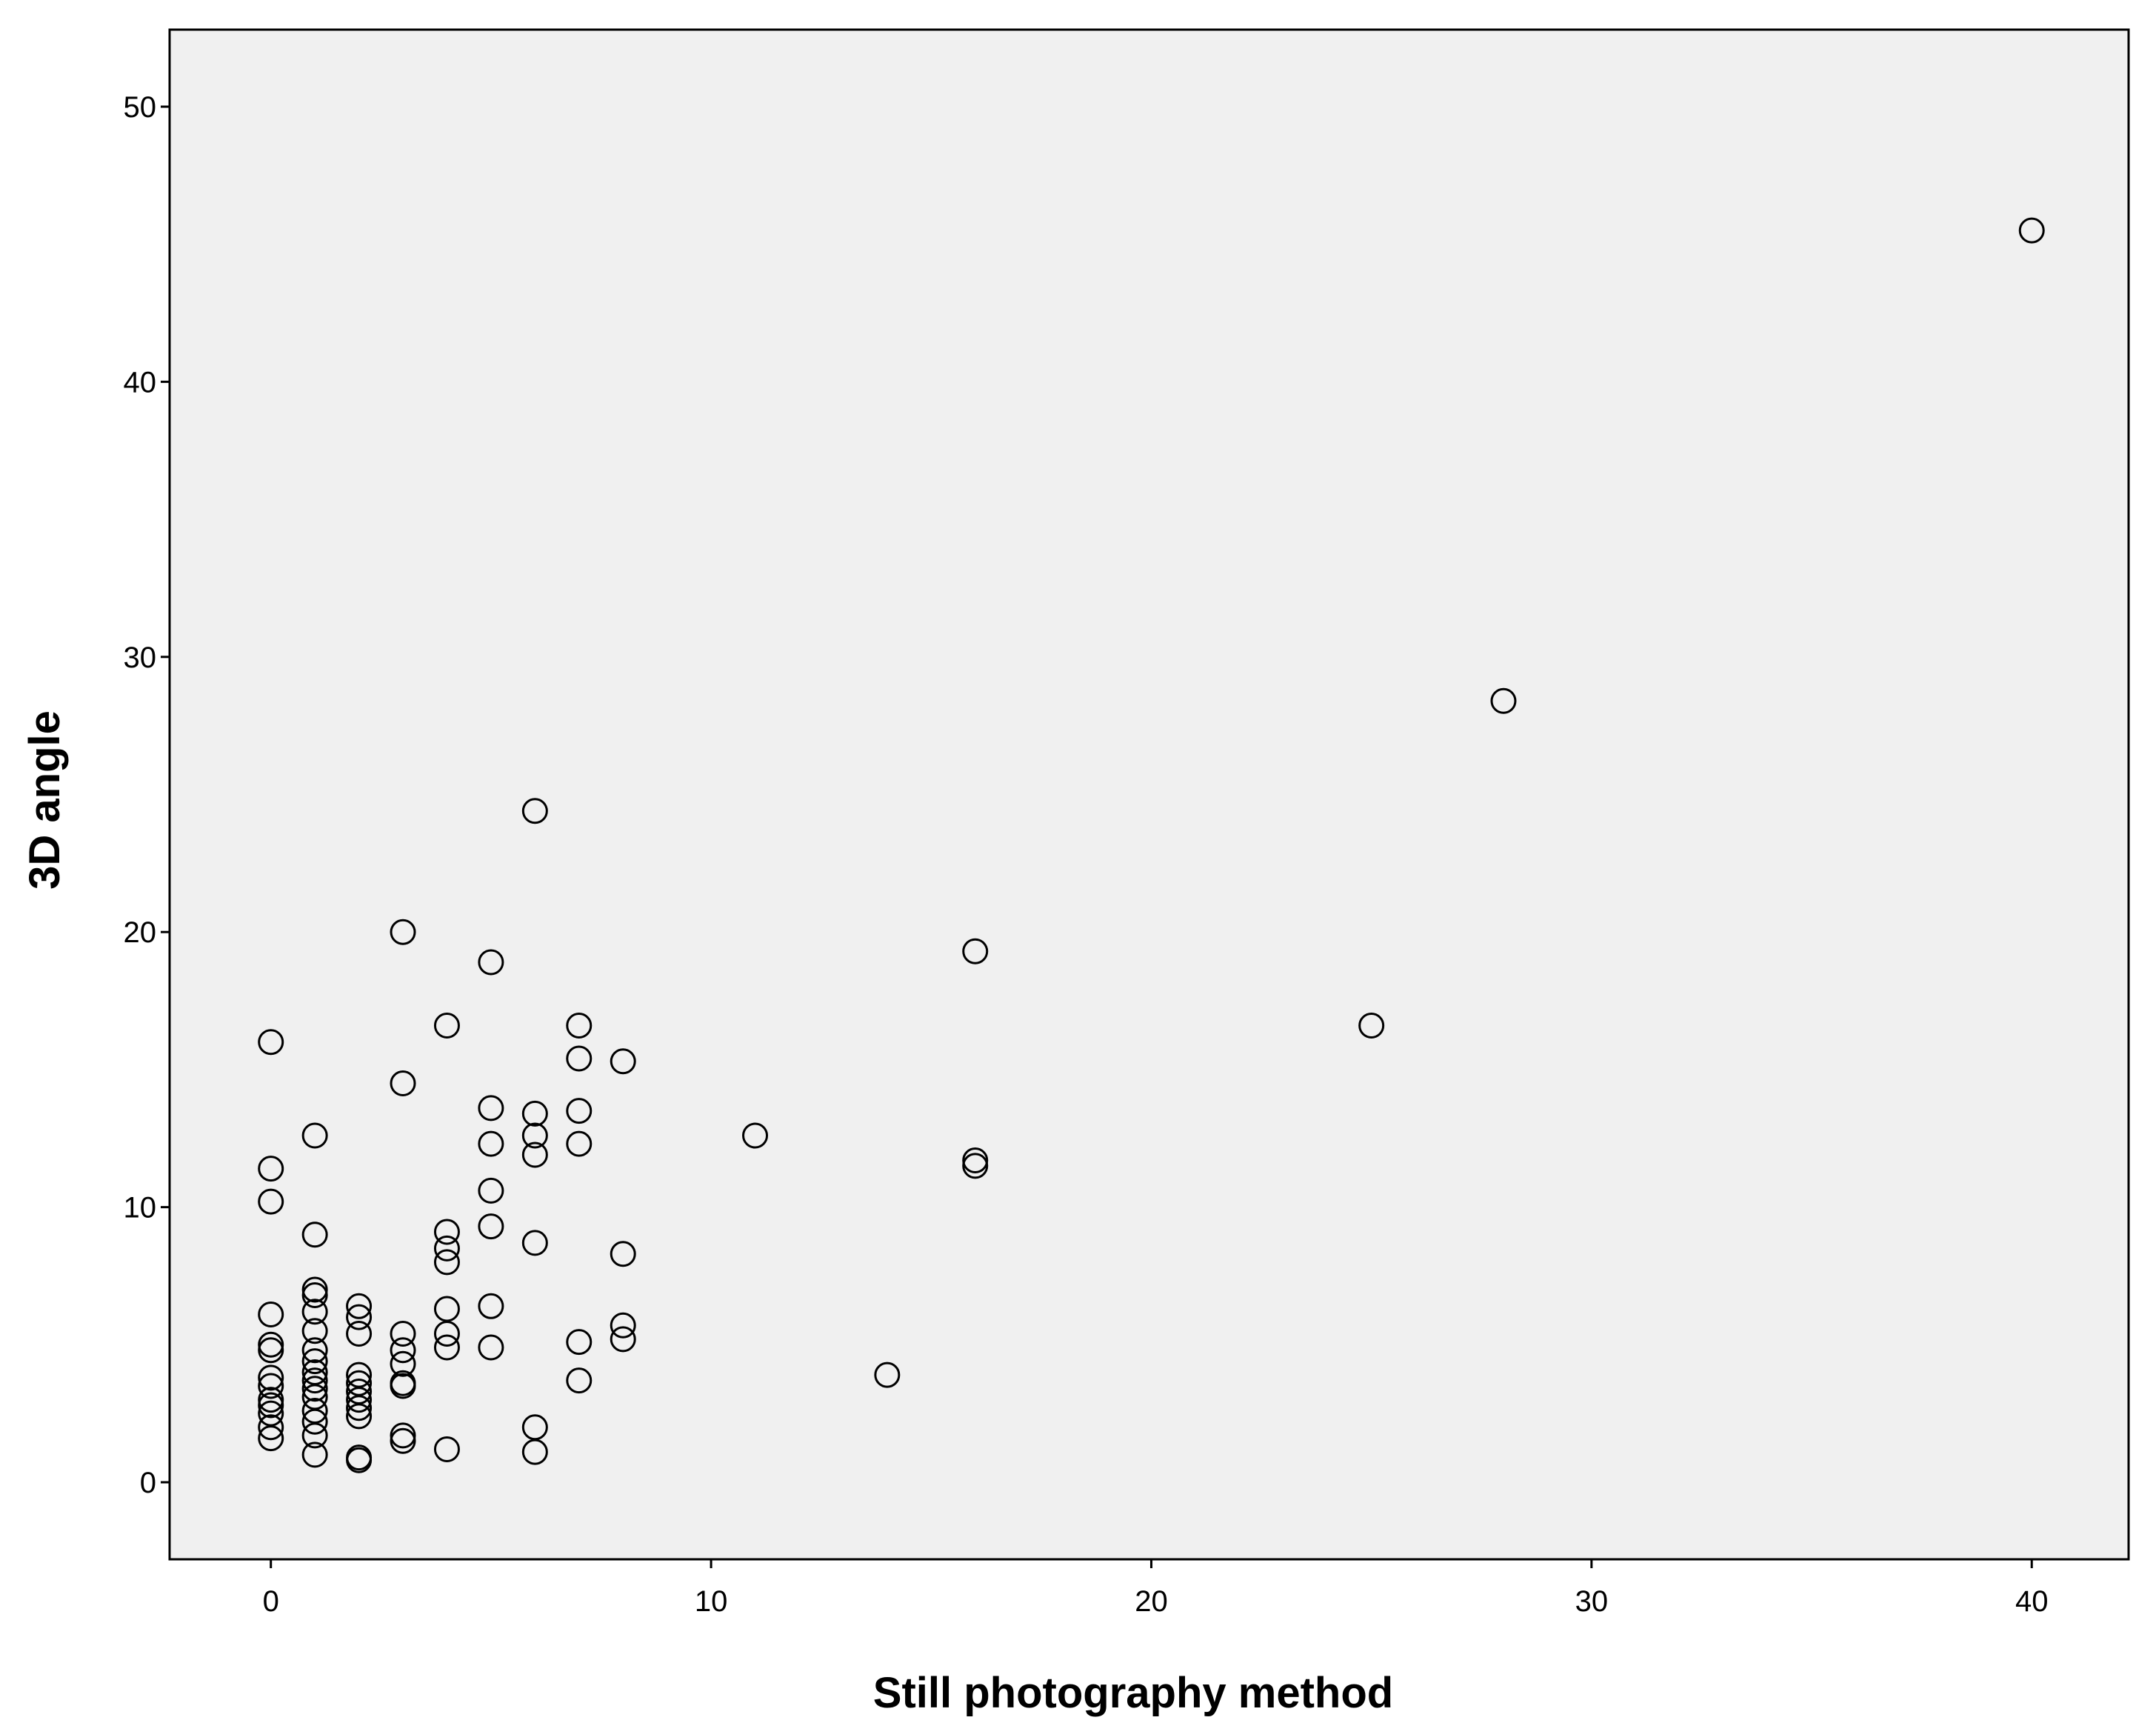  I want to click on y-tick-label: 40, so click(140, 382).